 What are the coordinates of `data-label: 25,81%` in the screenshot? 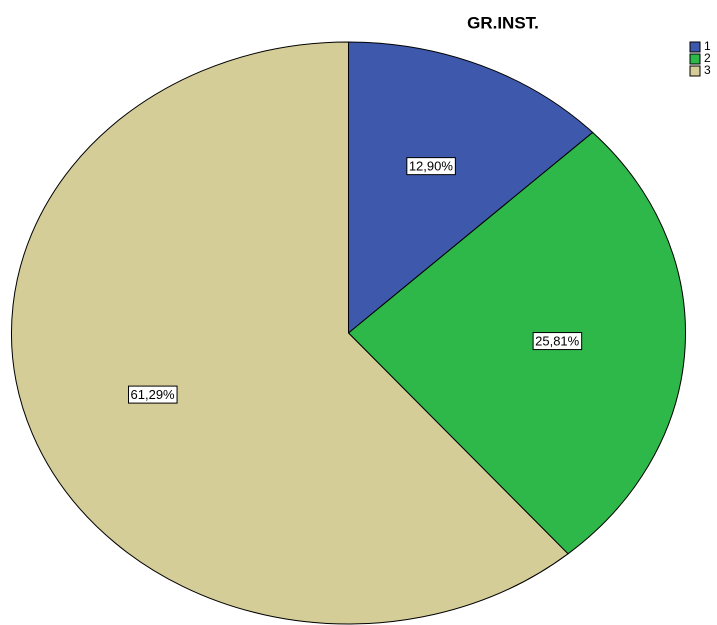 It's located at (557, 341).